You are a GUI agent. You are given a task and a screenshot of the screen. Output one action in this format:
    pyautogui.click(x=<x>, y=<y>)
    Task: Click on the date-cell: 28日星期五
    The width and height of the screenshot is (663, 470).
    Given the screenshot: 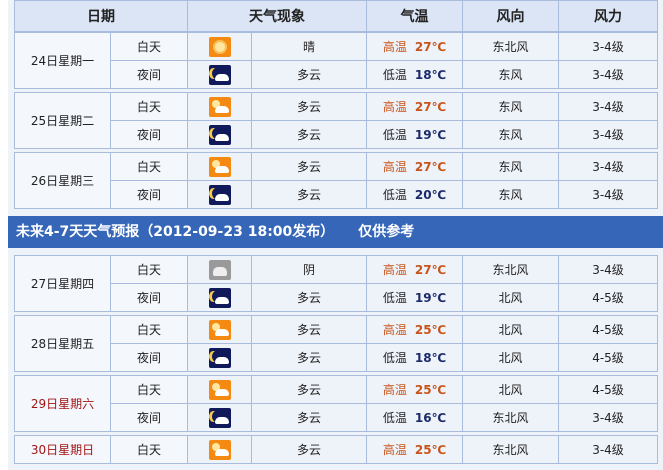 What is the action you would take?
    pyautogui.click(x=62, y=343)
    